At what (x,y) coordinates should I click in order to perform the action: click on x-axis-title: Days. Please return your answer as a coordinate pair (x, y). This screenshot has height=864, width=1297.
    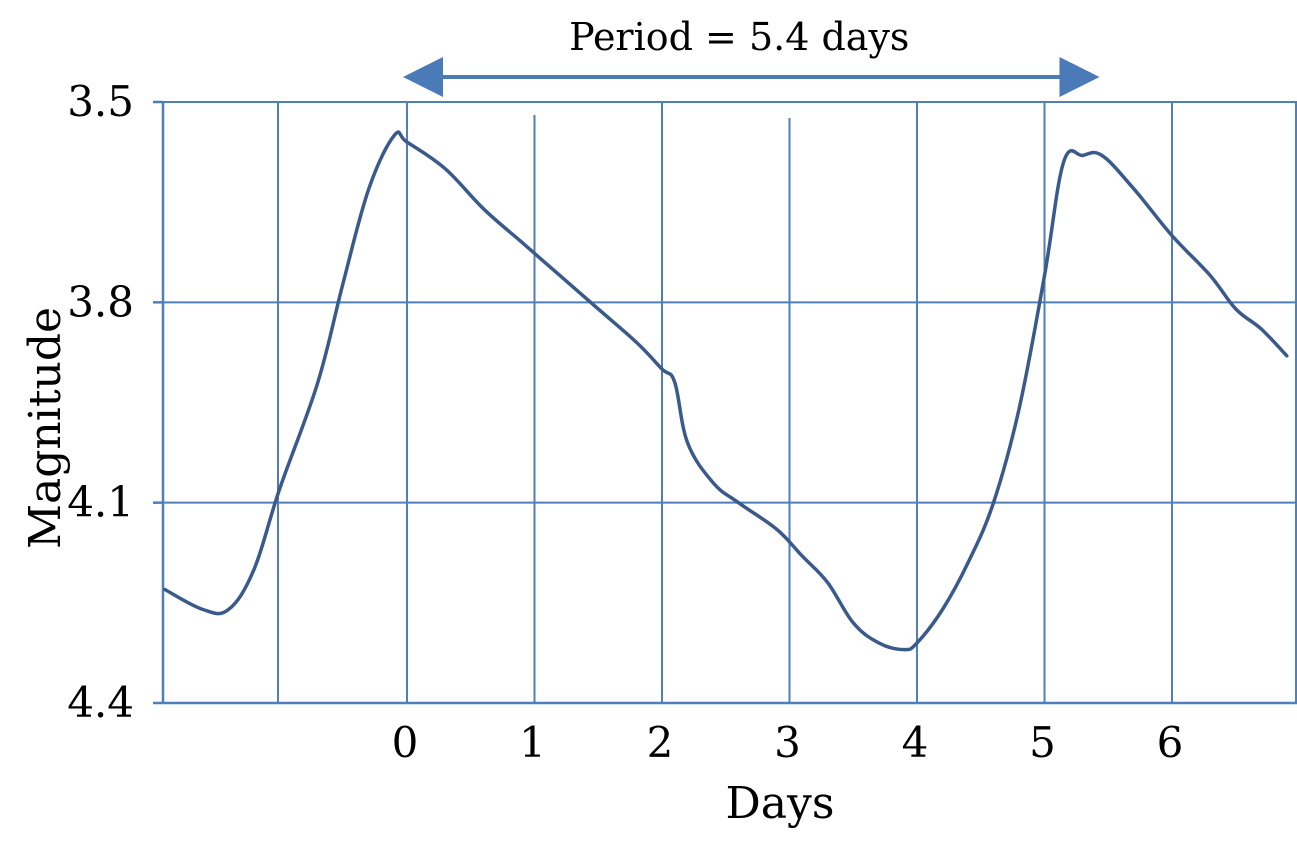
    Looking at the image, I should click on (780, 803).